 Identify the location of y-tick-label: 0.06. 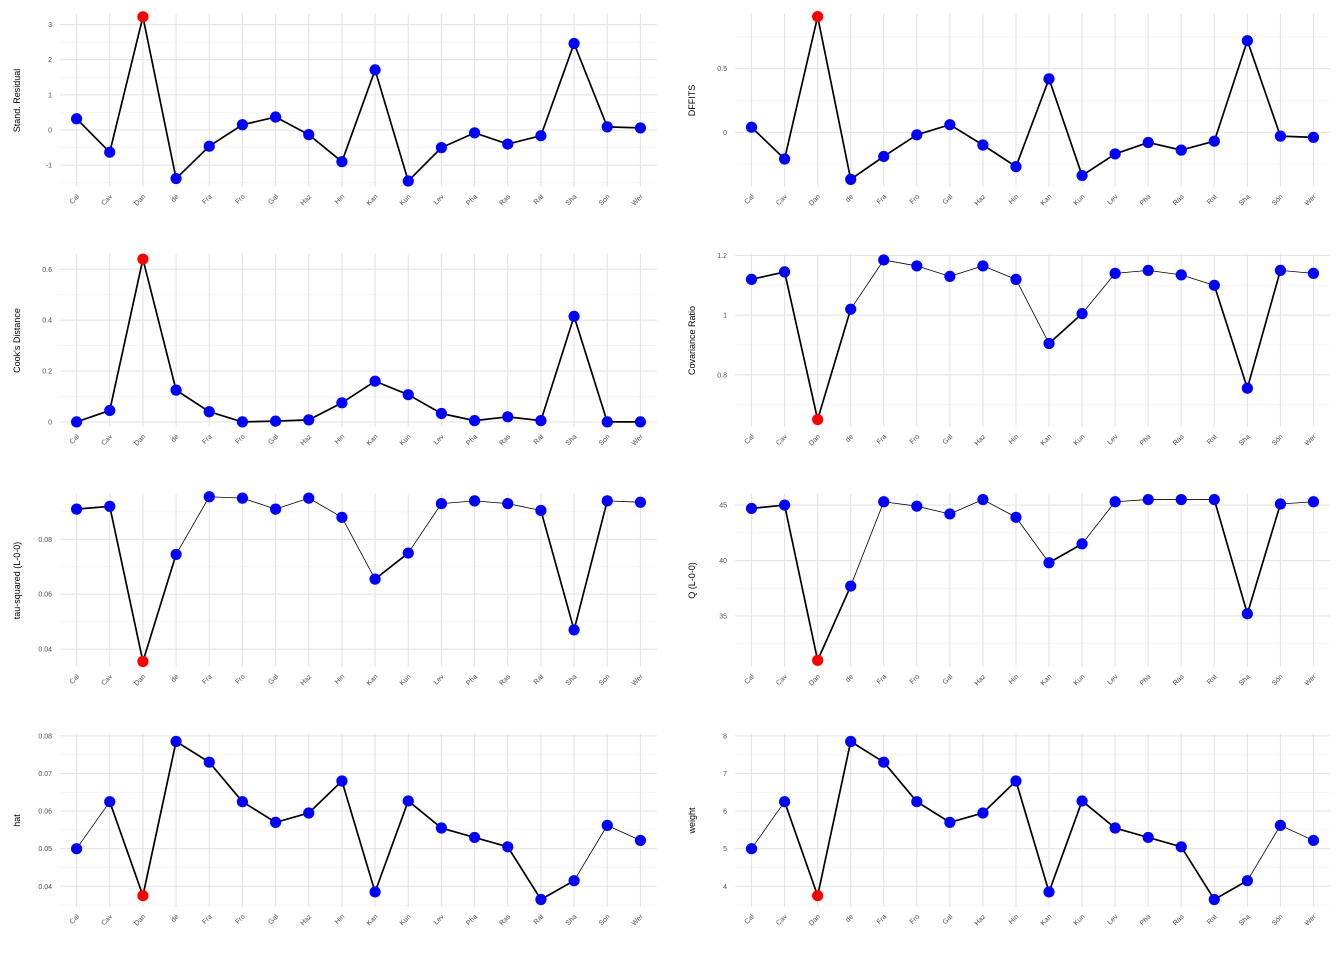
(45, 812).